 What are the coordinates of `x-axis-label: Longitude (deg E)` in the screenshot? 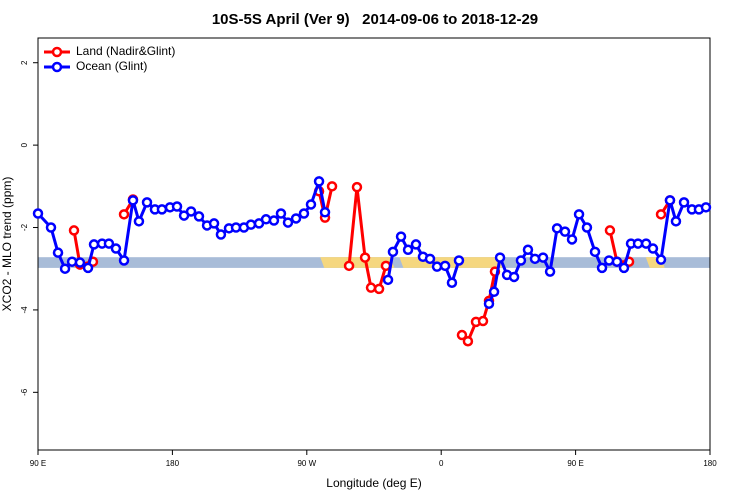 It's located at (373, 483).